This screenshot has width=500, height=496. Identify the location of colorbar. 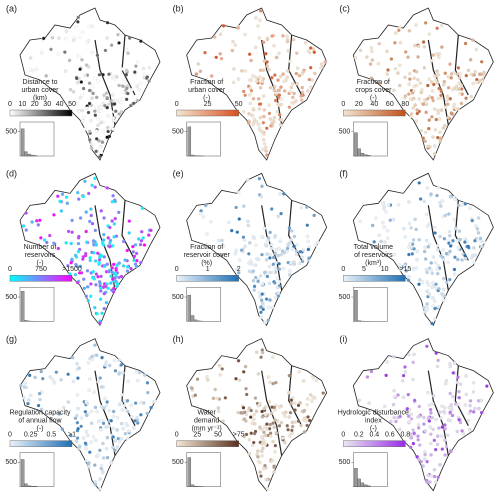
(374, 113).